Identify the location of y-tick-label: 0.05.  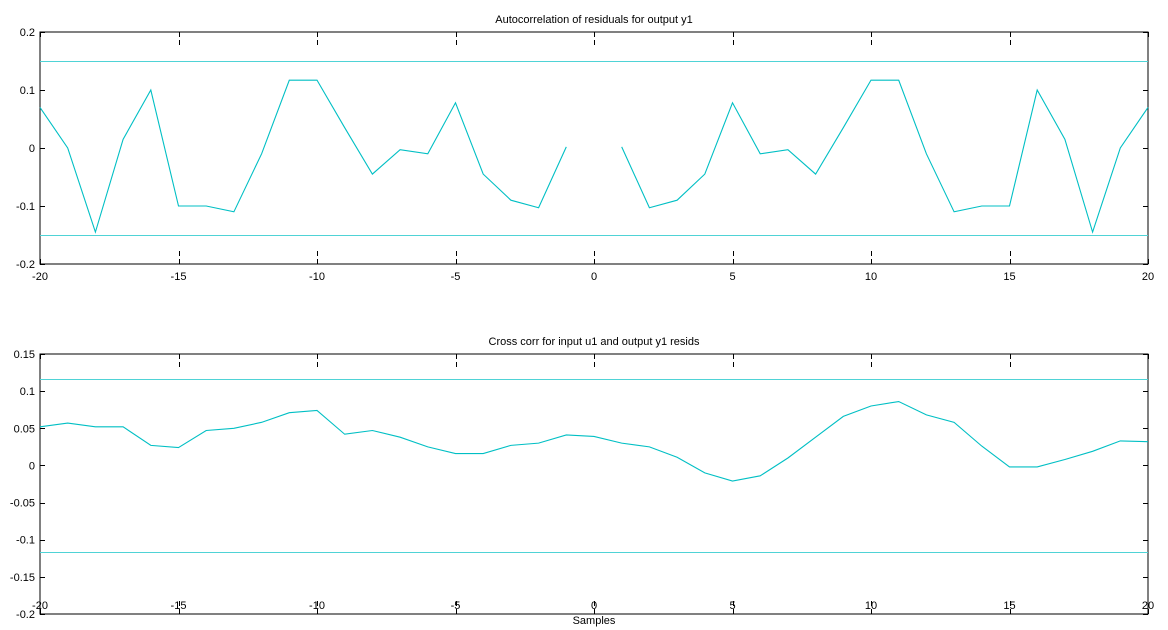
(24, 429).